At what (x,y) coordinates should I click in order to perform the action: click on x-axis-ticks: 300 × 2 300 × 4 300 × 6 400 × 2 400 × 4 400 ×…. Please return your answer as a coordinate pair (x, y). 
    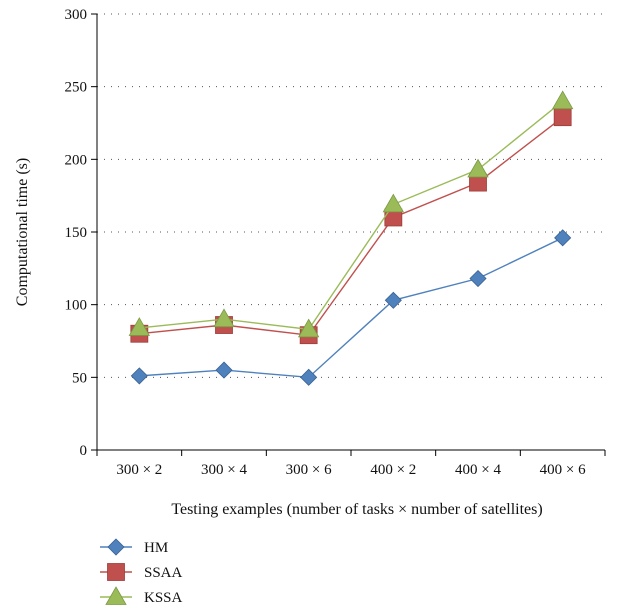
    Looking at the image, I should click on (351, 464).